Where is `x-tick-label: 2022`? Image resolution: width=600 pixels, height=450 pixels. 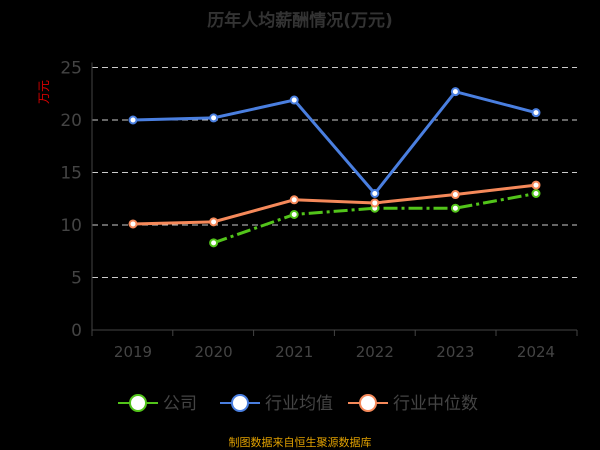 x-tick-label: 2022 is located at coordinates (375, 352).